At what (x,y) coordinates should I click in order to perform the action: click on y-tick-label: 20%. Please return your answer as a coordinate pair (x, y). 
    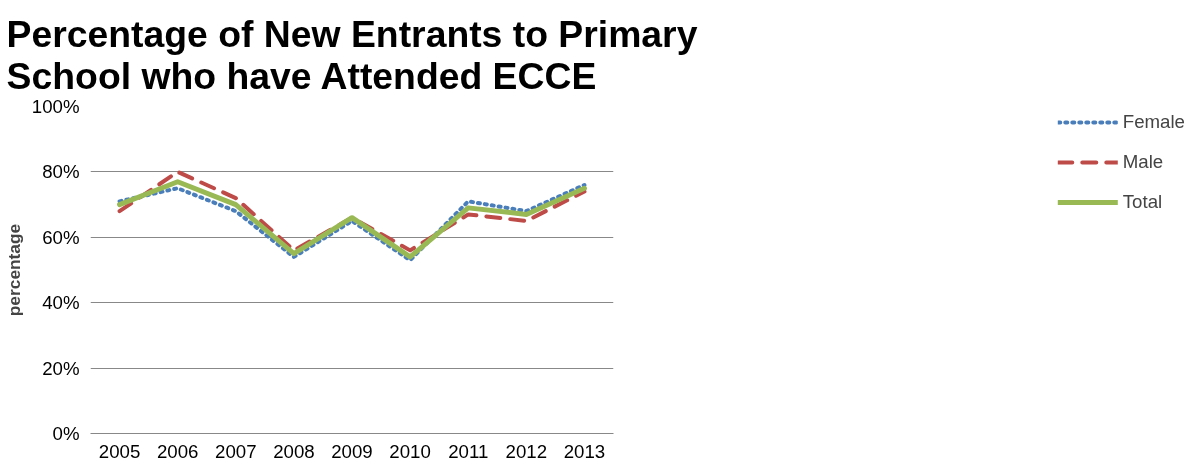
    Looking at the image, I should click on (61, 368).